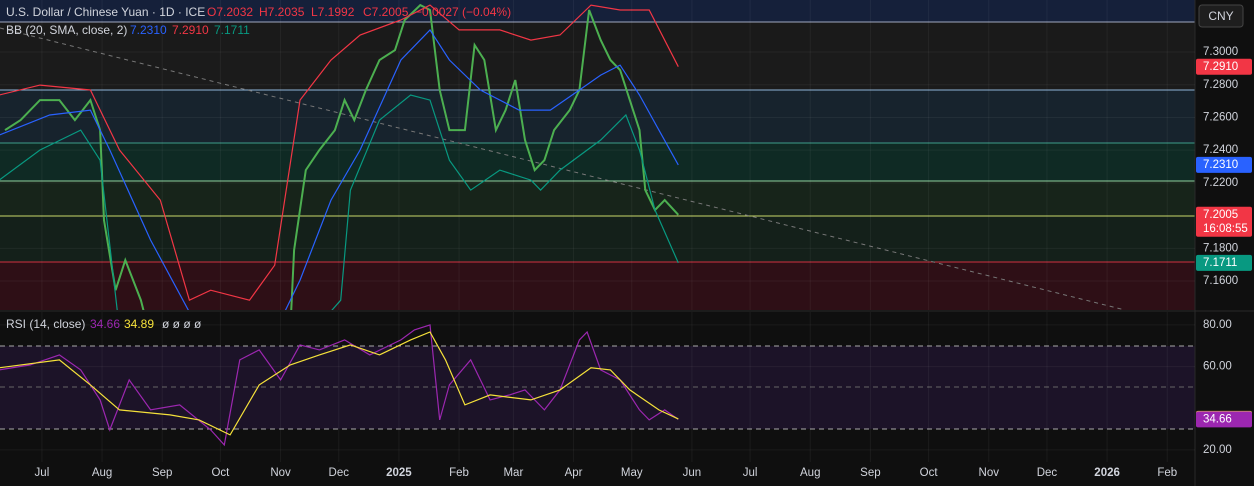  I want to click on symbol-title: U.S. Dollar / Chinese Yuan · 1D · ICE, so click(105, 12).